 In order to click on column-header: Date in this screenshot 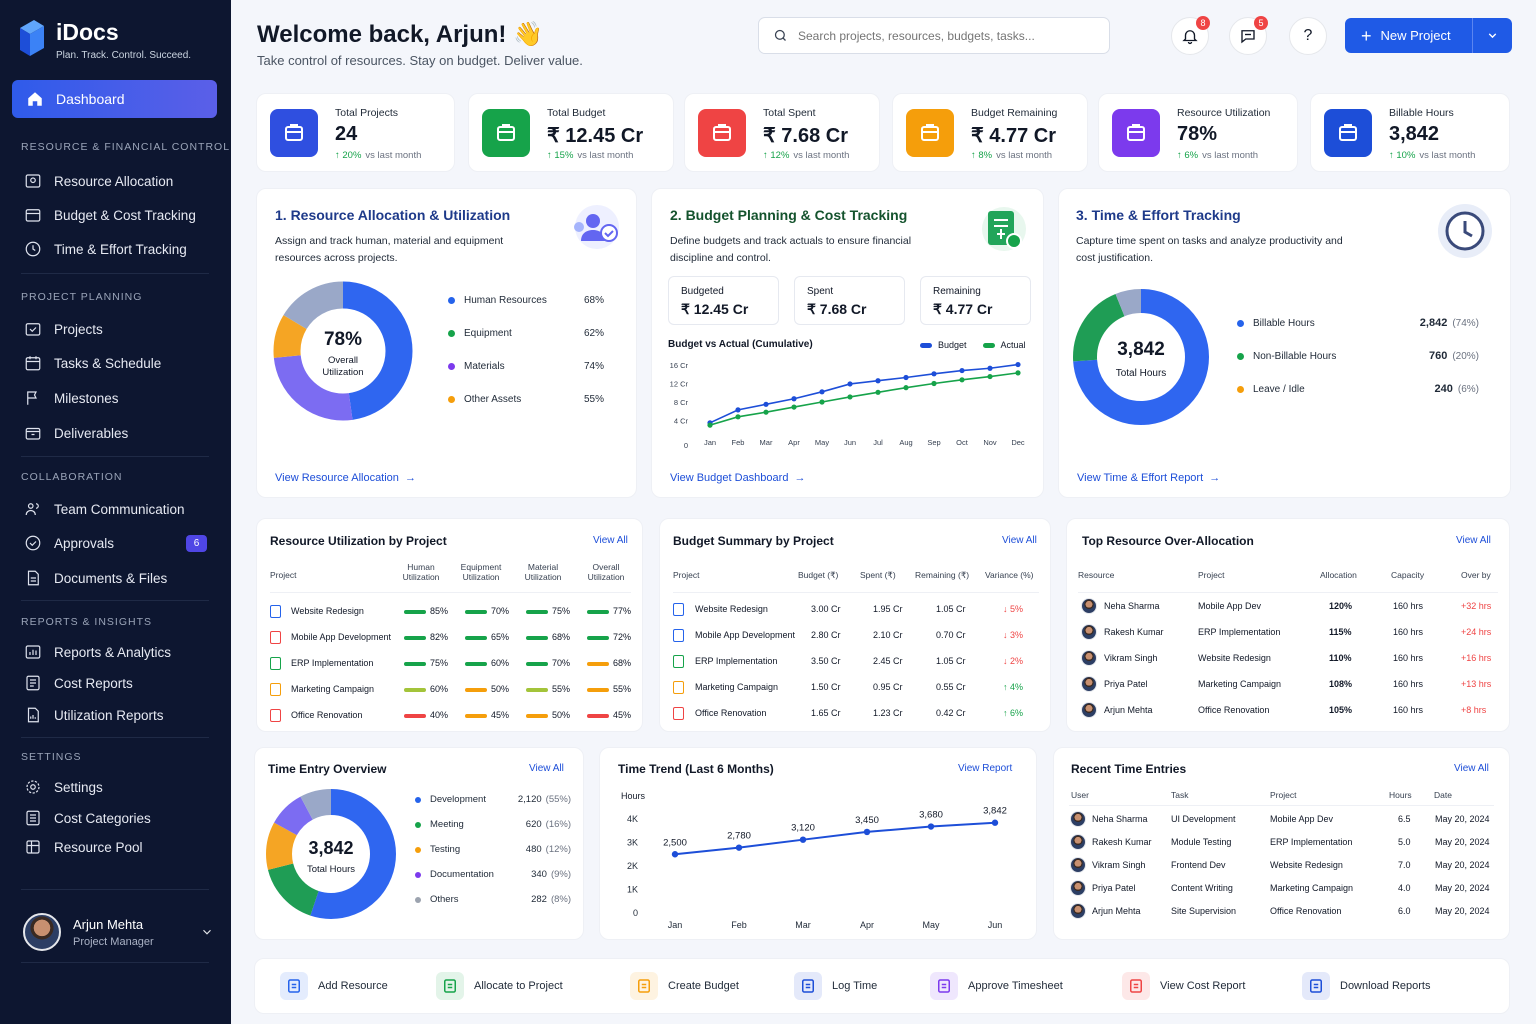, I will do `click(1443, 795)`.